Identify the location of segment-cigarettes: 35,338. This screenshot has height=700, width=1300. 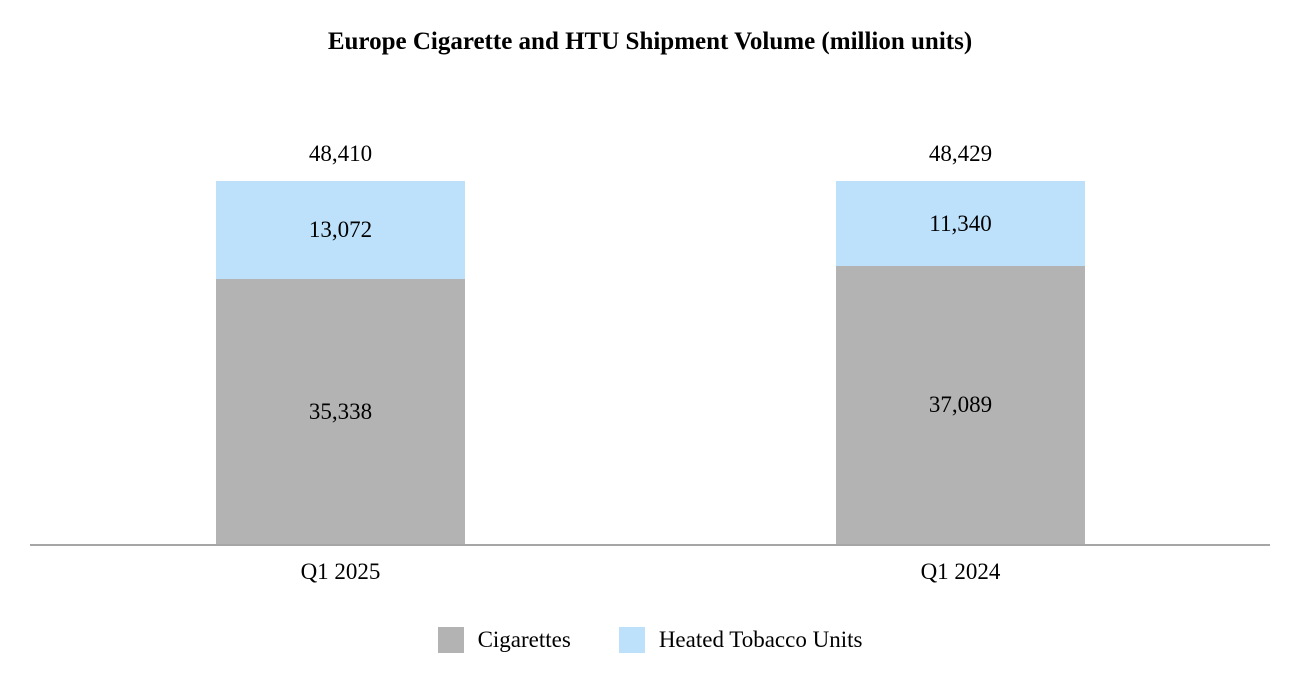
(340, 411).